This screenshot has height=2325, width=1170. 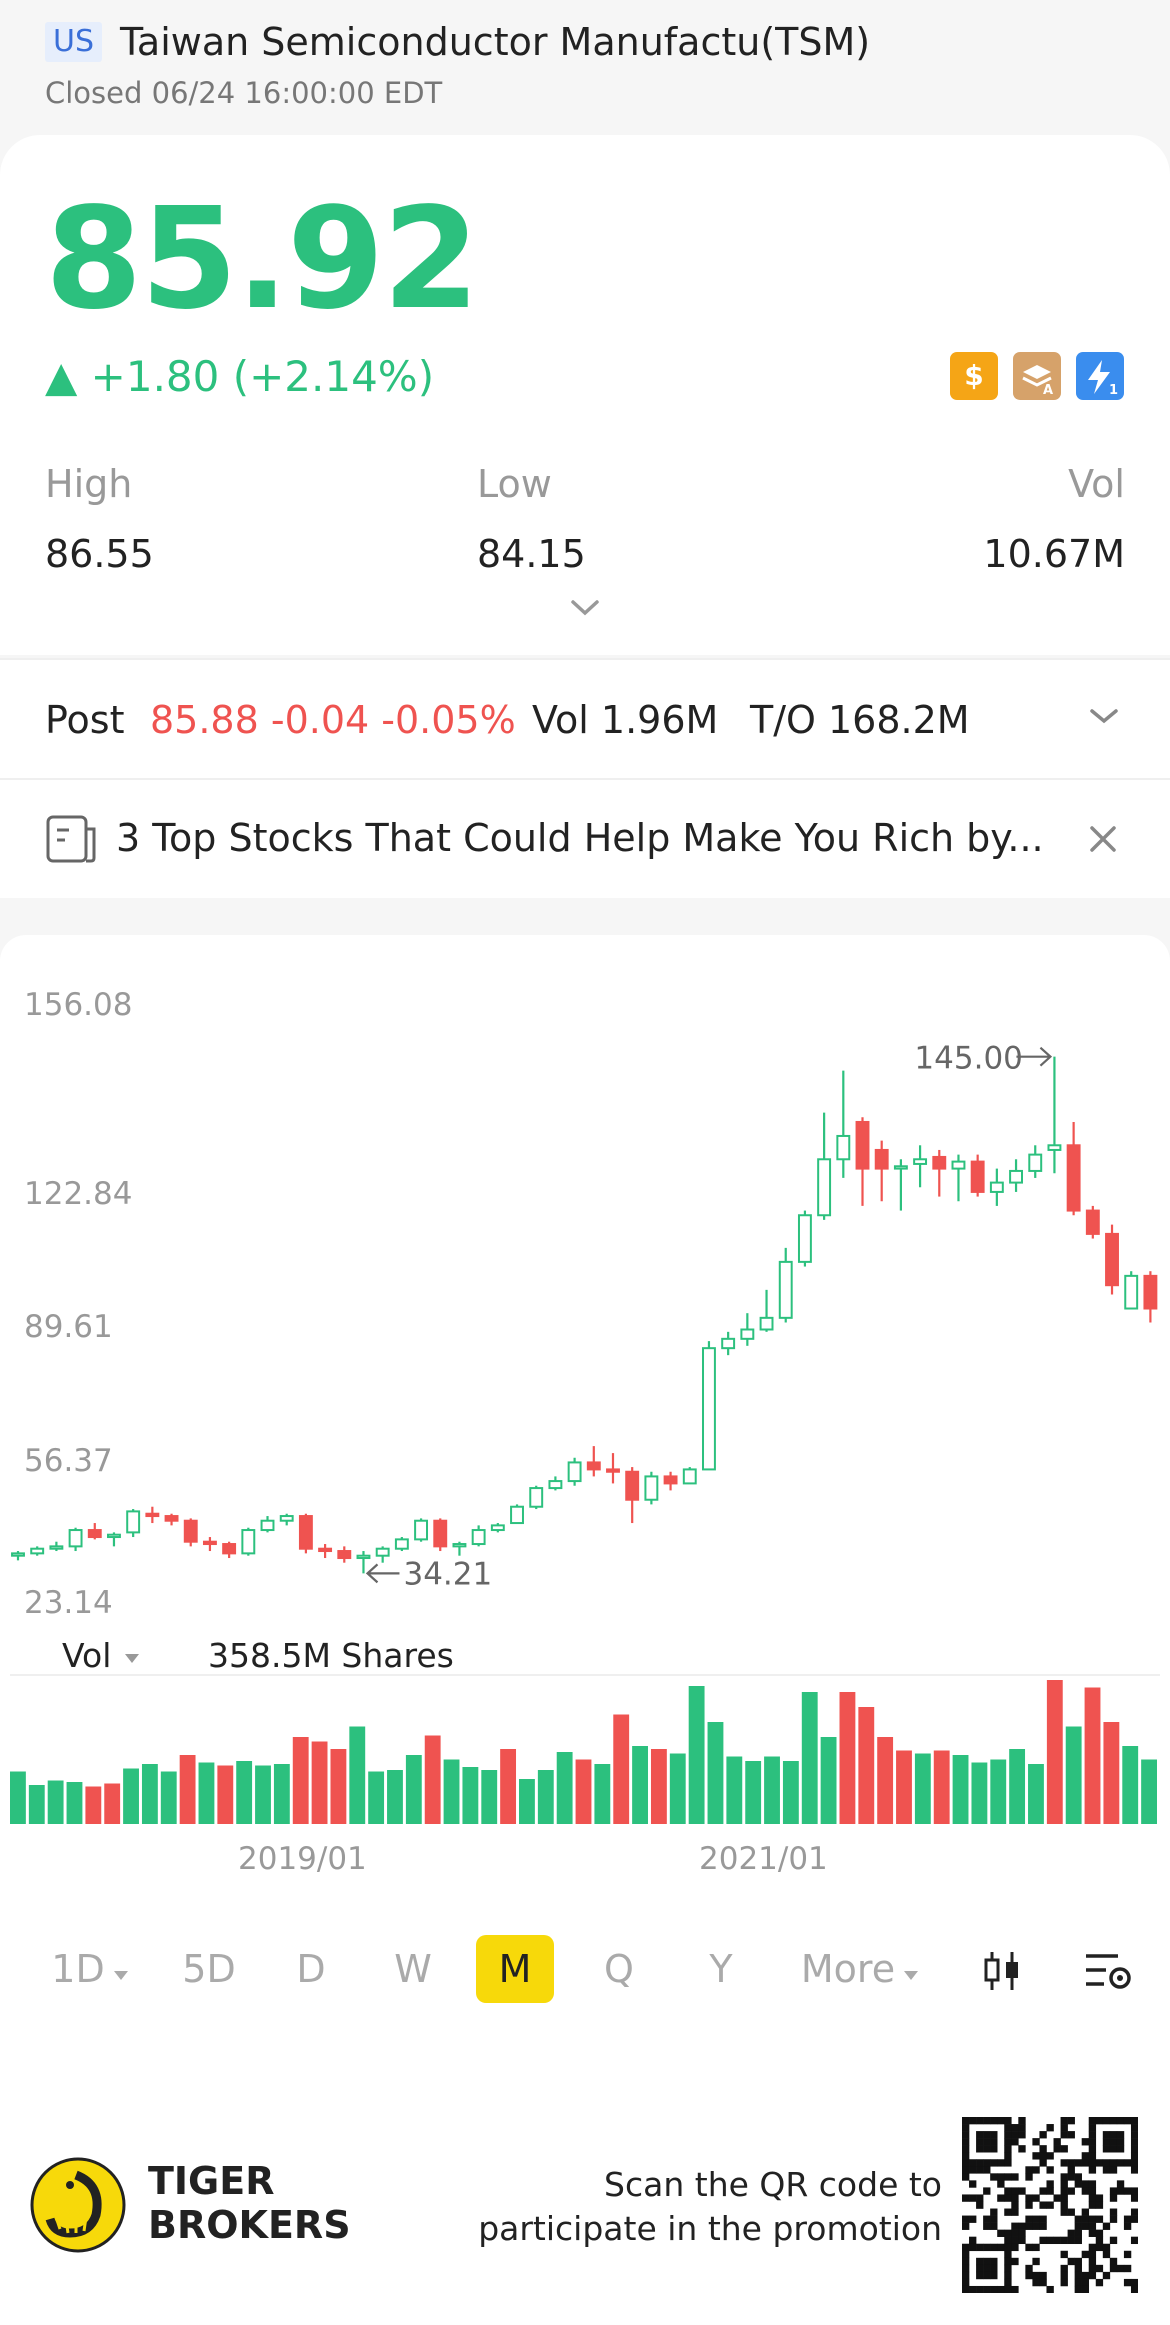 I want to click on caret-down-icon, so click(x=132, y=1659).